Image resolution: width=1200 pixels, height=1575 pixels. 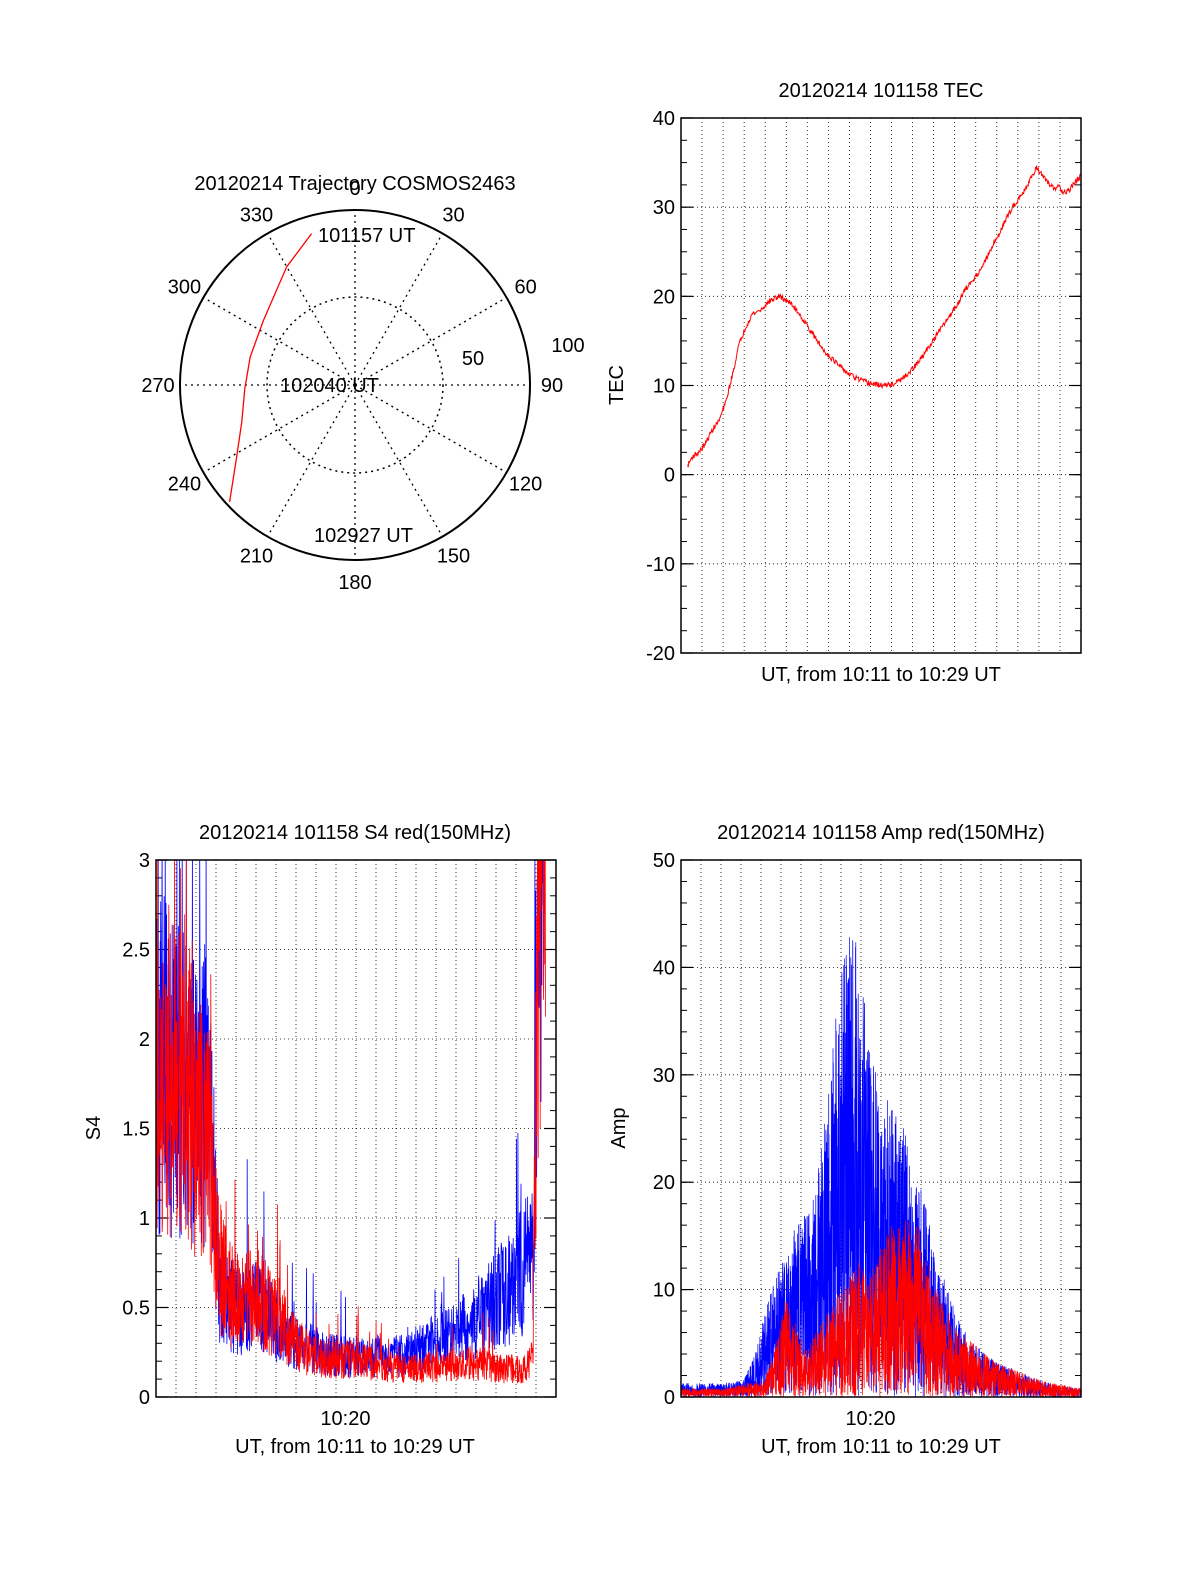 What do you see at coordinates (453, 215) in the screenshot?
I see `polar-angle-label: 30` at bounding box center [453, 215].